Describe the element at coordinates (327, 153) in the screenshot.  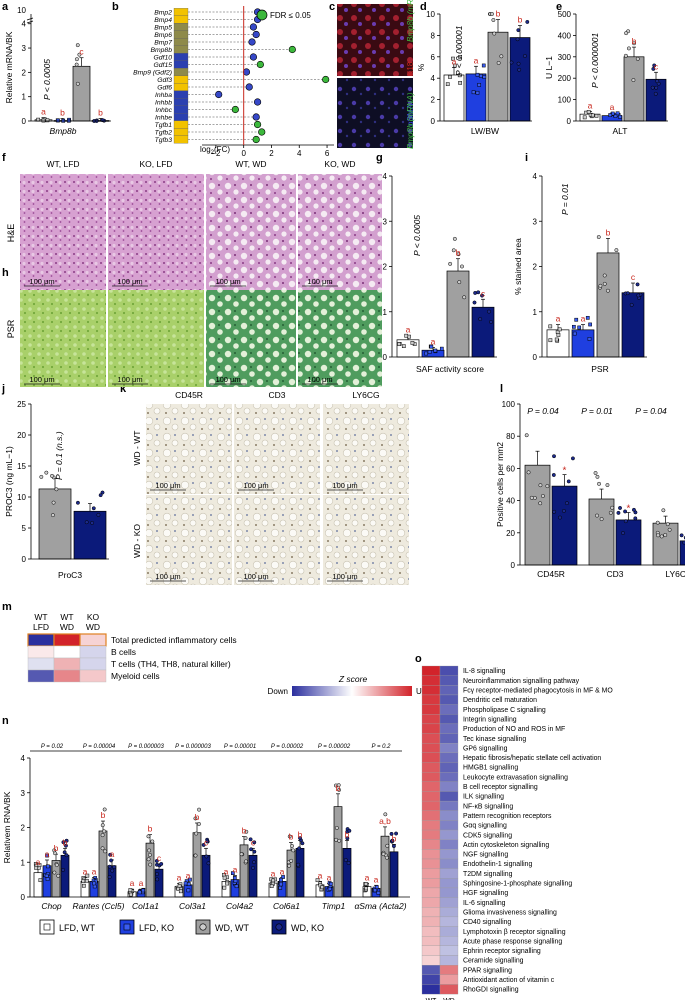
I see `x-tick-label: 6` at that location.